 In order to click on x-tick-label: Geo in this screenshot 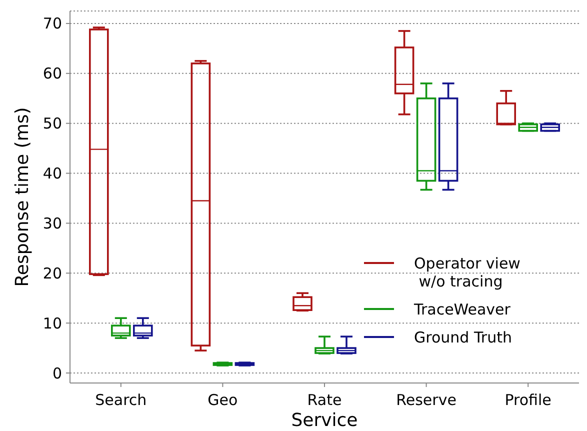, I will do `click(223, 400)`.